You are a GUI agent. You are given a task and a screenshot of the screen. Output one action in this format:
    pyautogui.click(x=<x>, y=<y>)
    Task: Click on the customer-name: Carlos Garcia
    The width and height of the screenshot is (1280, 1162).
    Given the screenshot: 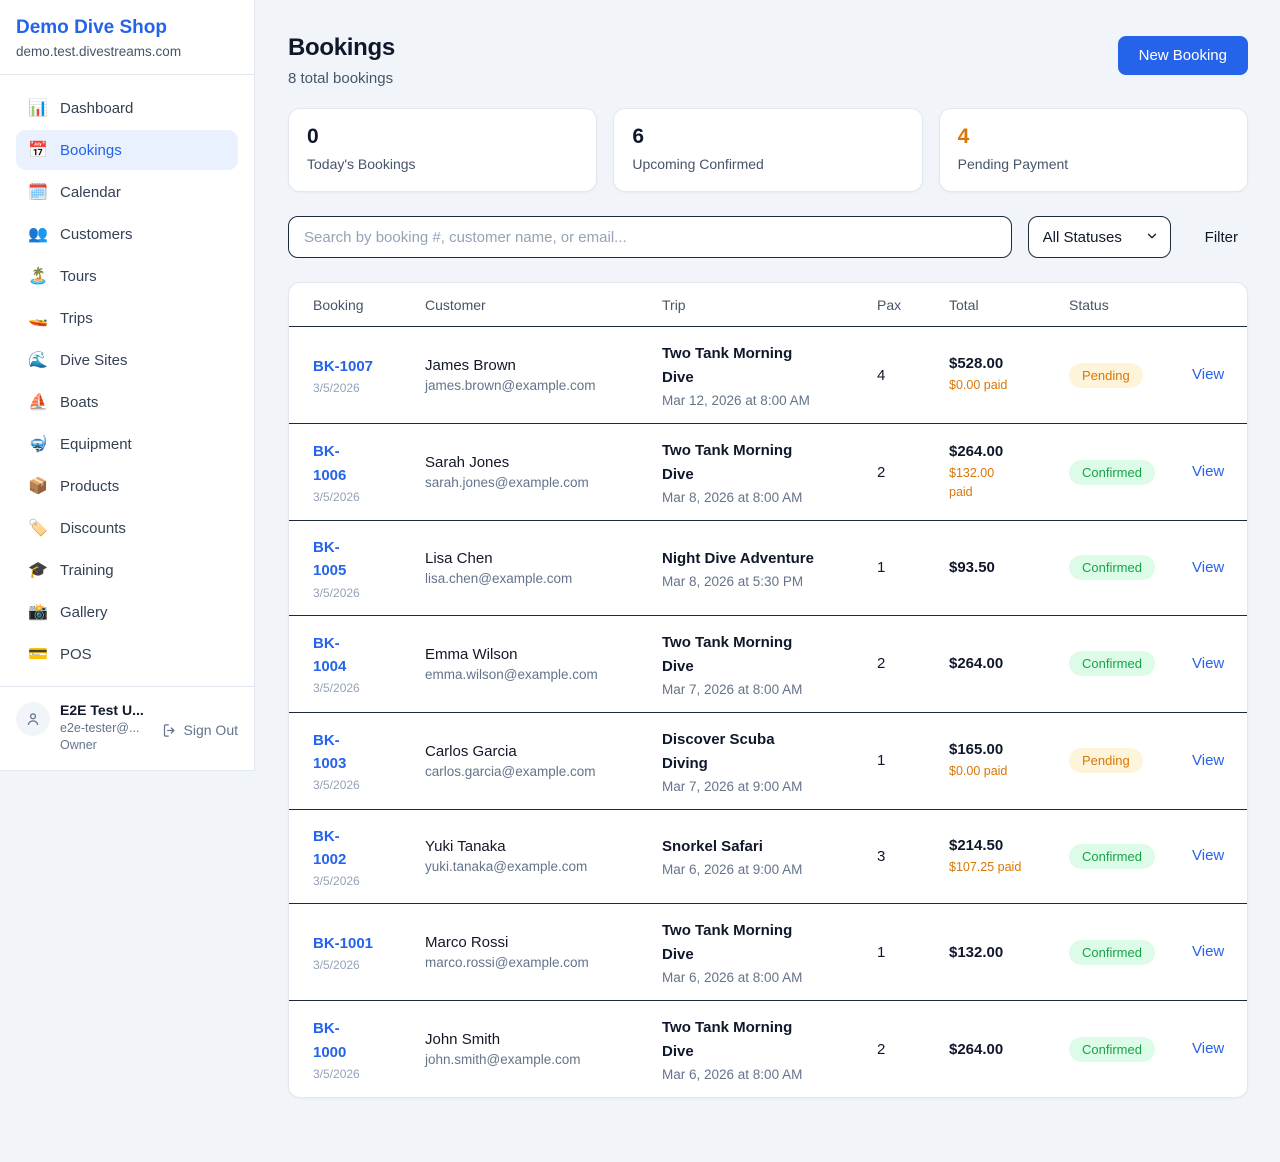 What is the action you would take?
    pyautogui.click(x=471, y=751)
    